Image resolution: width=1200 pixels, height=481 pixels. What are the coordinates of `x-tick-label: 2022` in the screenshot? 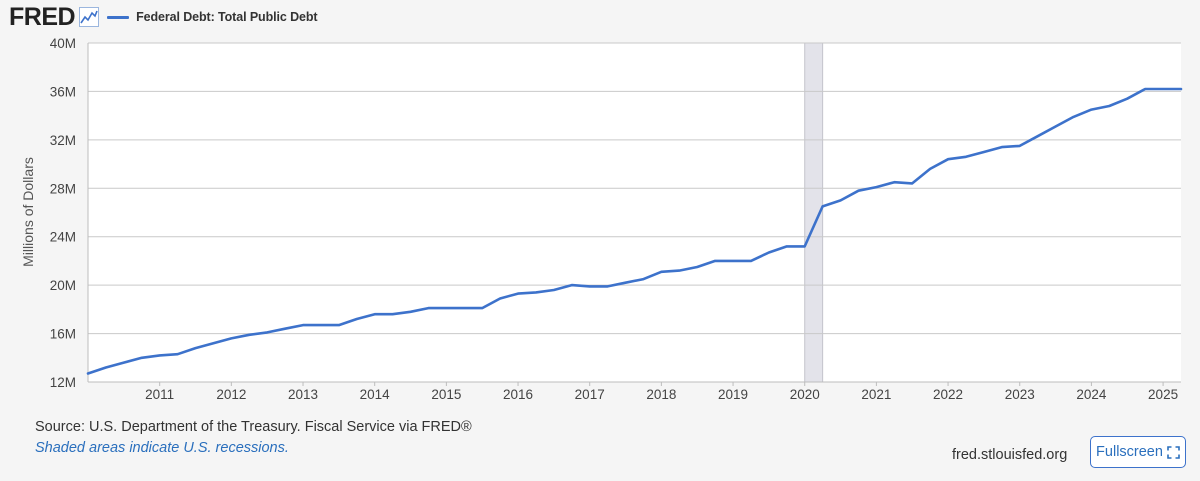 It's located at (948, 394).